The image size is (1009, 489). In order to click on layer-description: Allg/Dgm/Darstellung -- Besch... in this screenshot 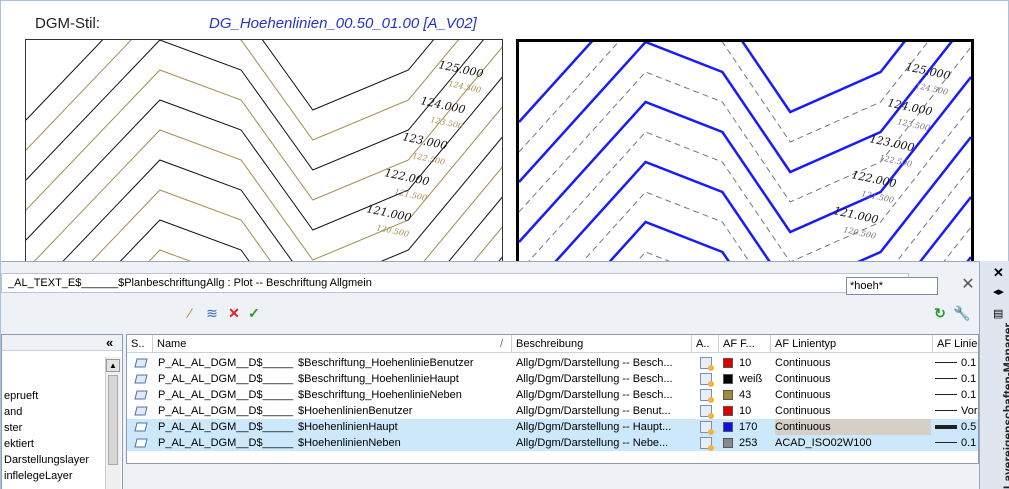, I will do `click(594, 379)`.